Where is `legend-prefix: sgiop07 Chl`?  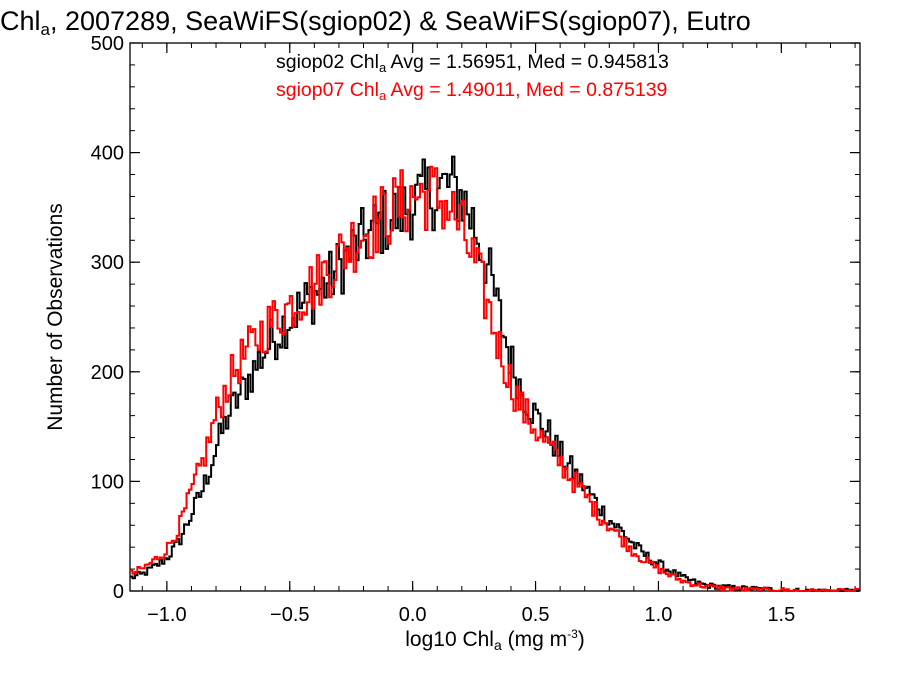
legend-prefix: sgiop07 Chl is located at coordinates (327, 90).